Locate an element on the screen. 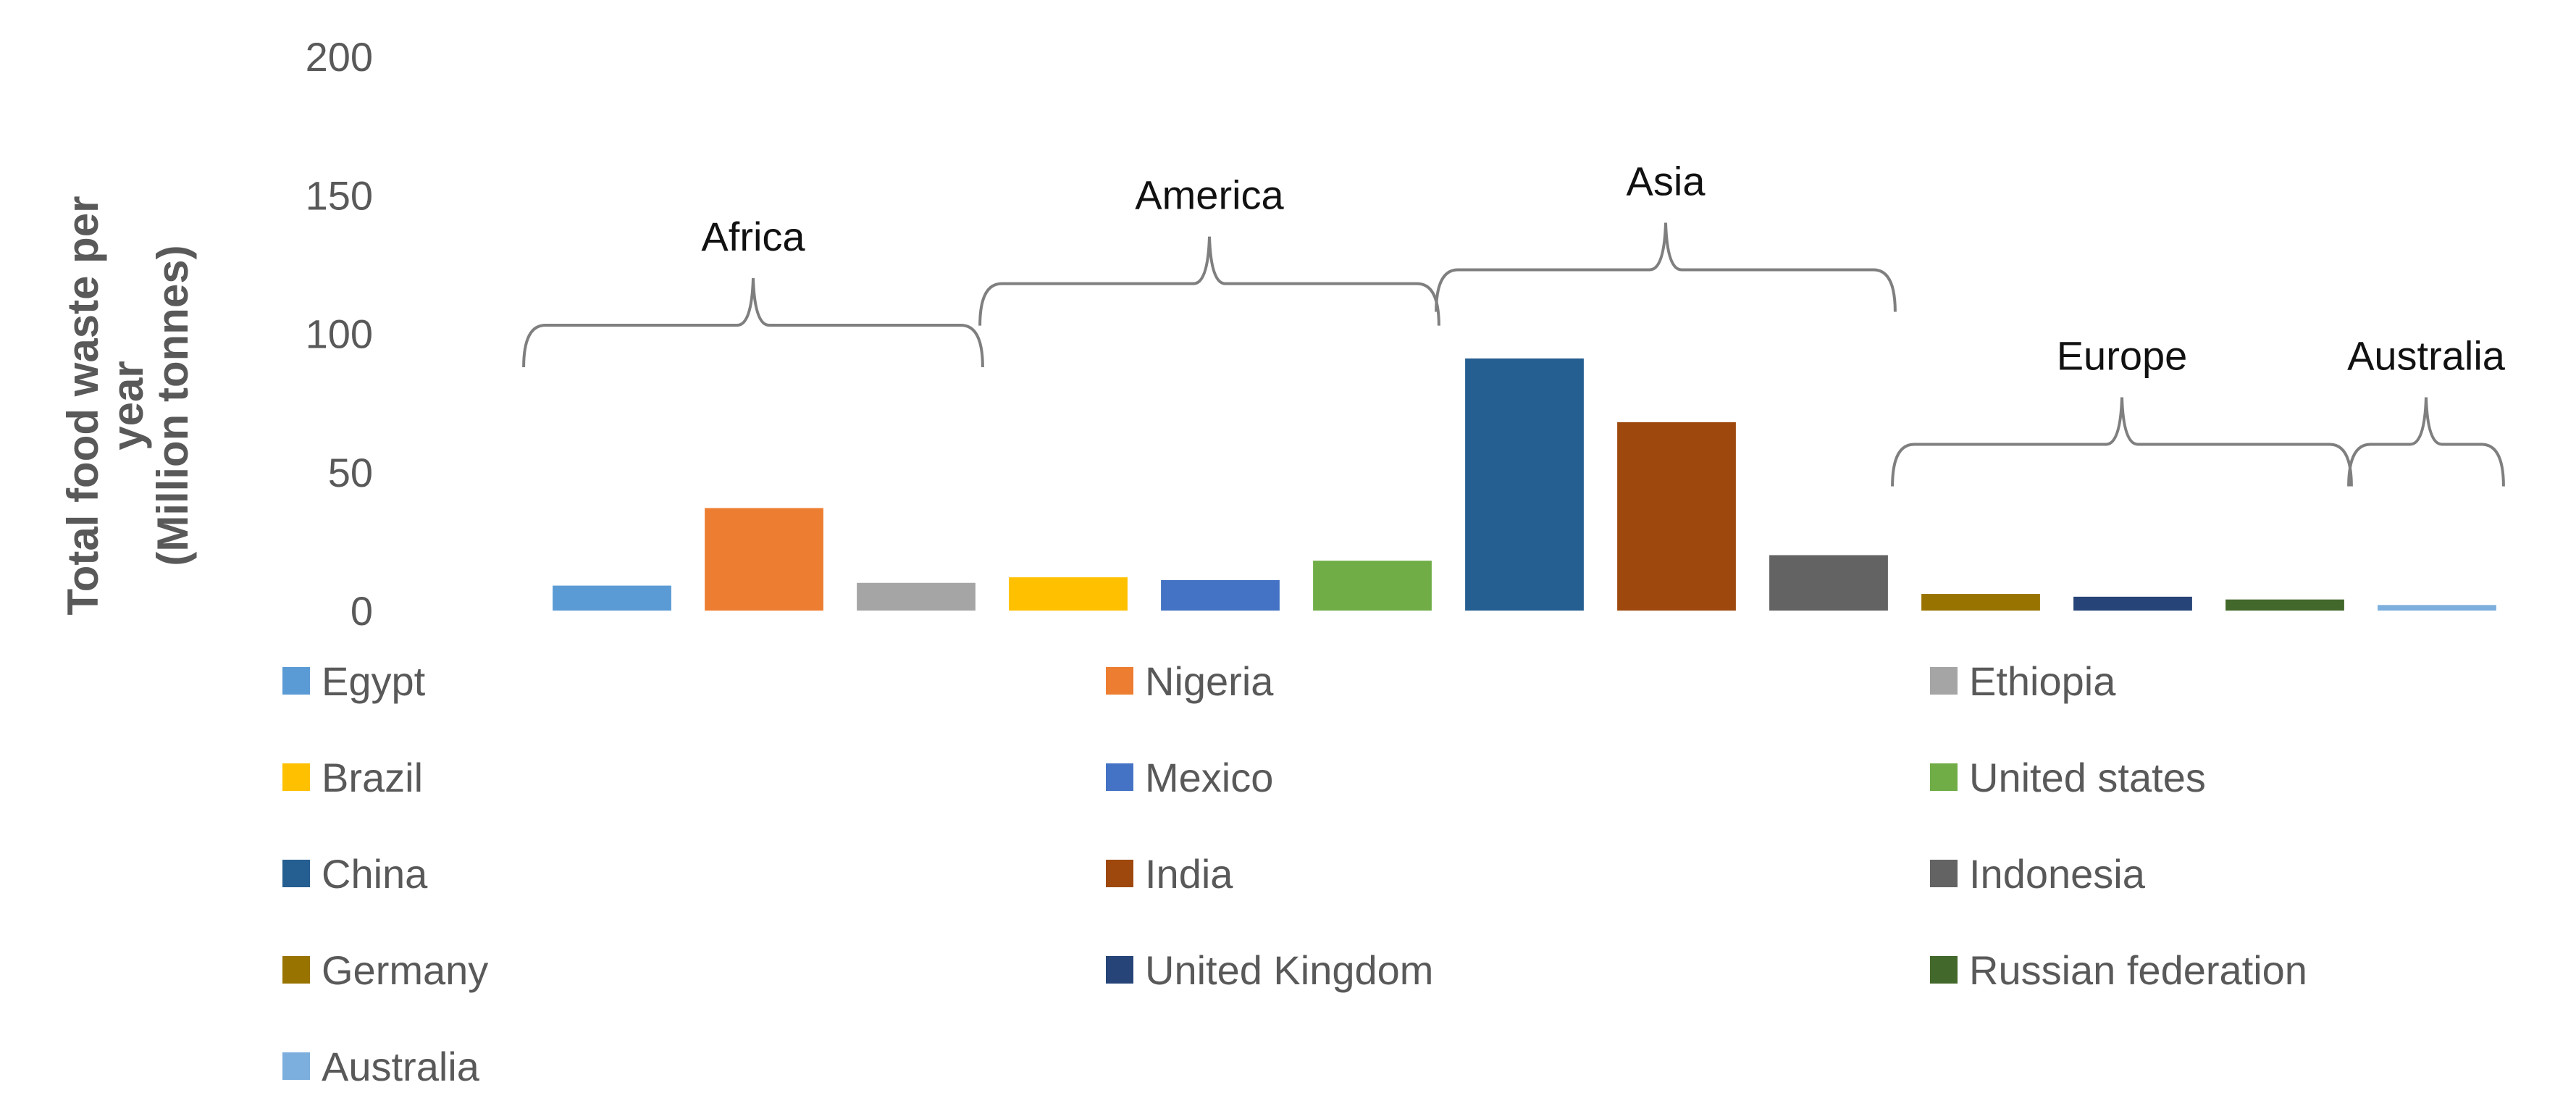  y-axis-title-line: Total food waste per is located at coordinates (83, 406).